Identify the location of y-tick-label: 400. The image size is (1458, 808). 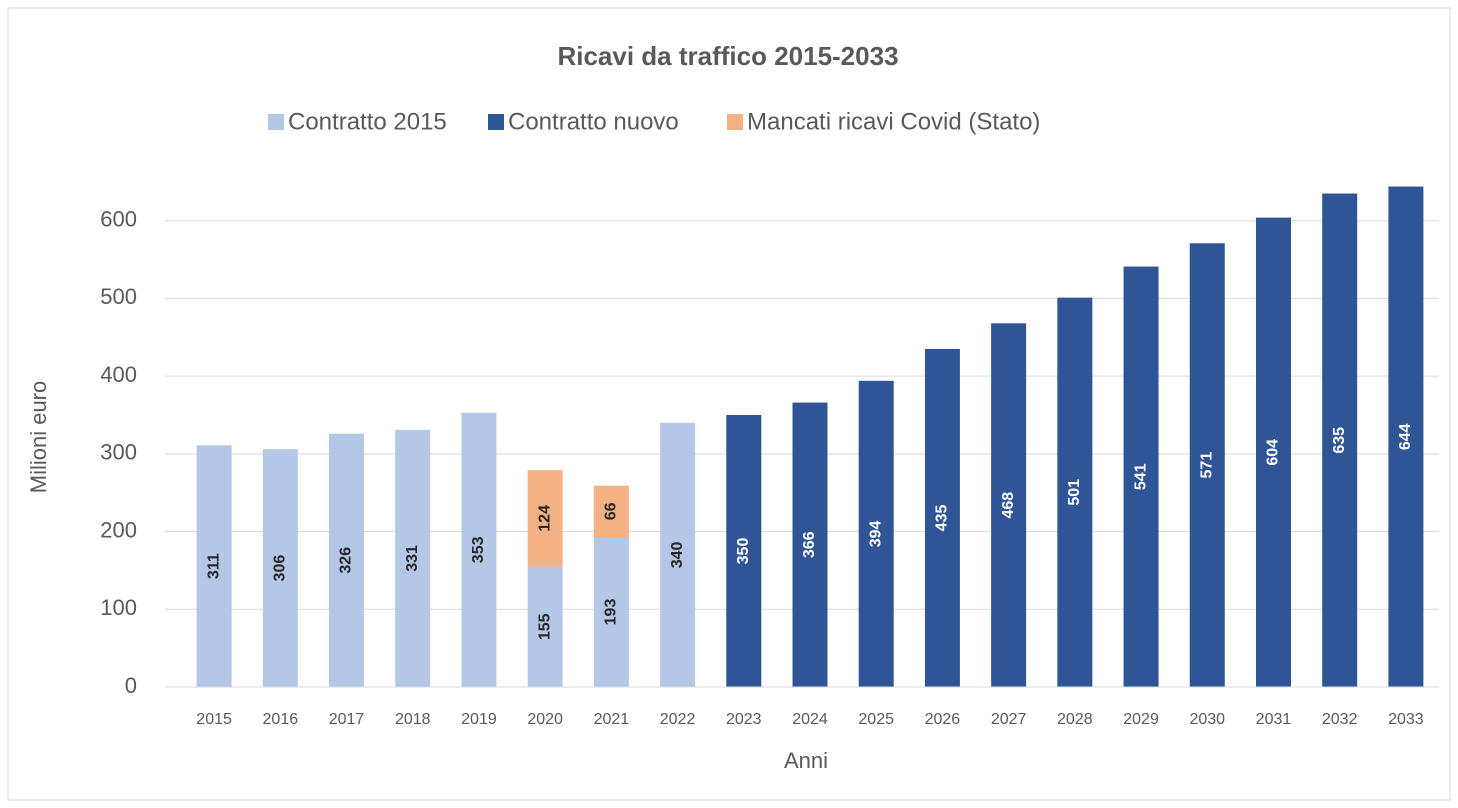
(118, 374).